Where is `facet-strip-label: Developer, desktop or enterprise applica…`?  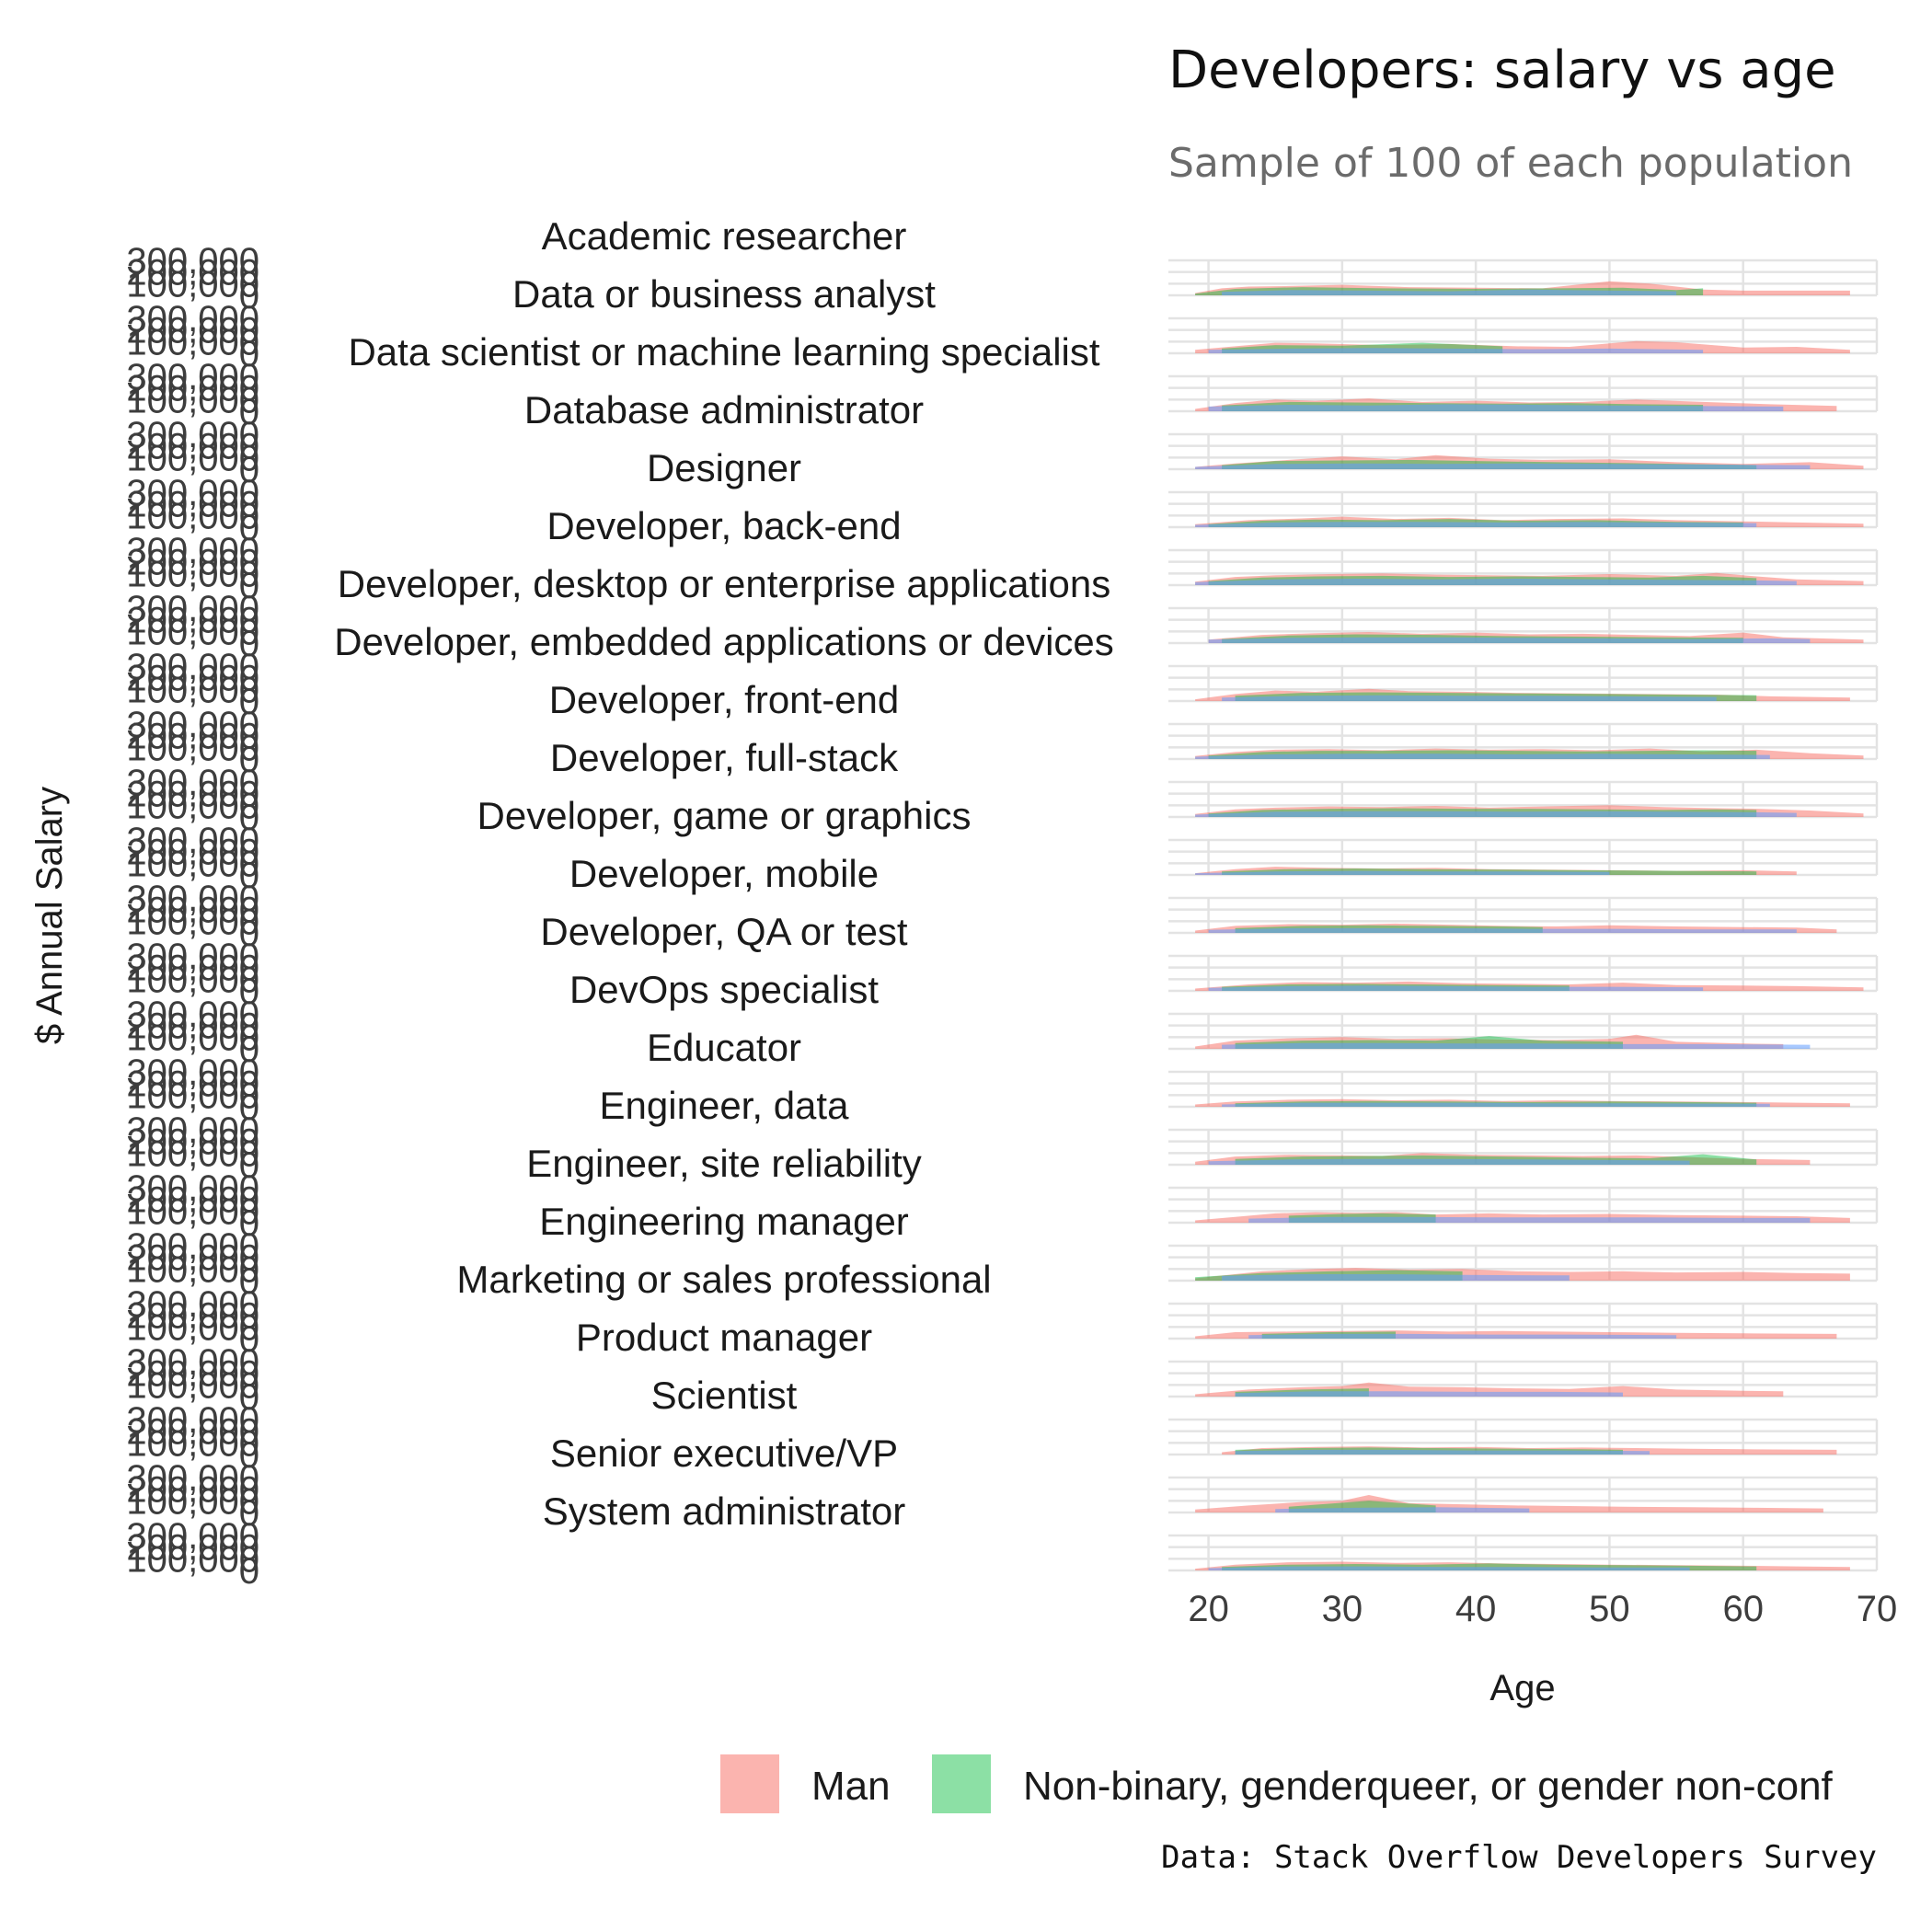 facet-strip-label: Developer, desktop or enterprise applica… is located at coordinates (724, 583).